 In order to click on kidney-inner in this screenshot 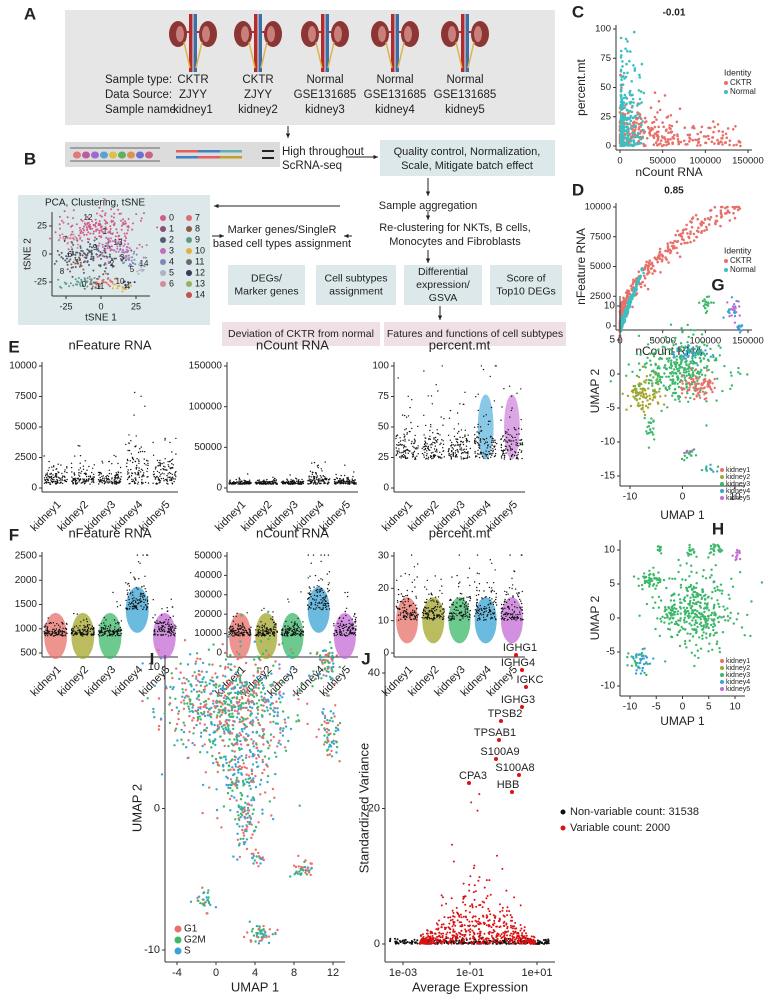, I will do `click(206, 34)`.